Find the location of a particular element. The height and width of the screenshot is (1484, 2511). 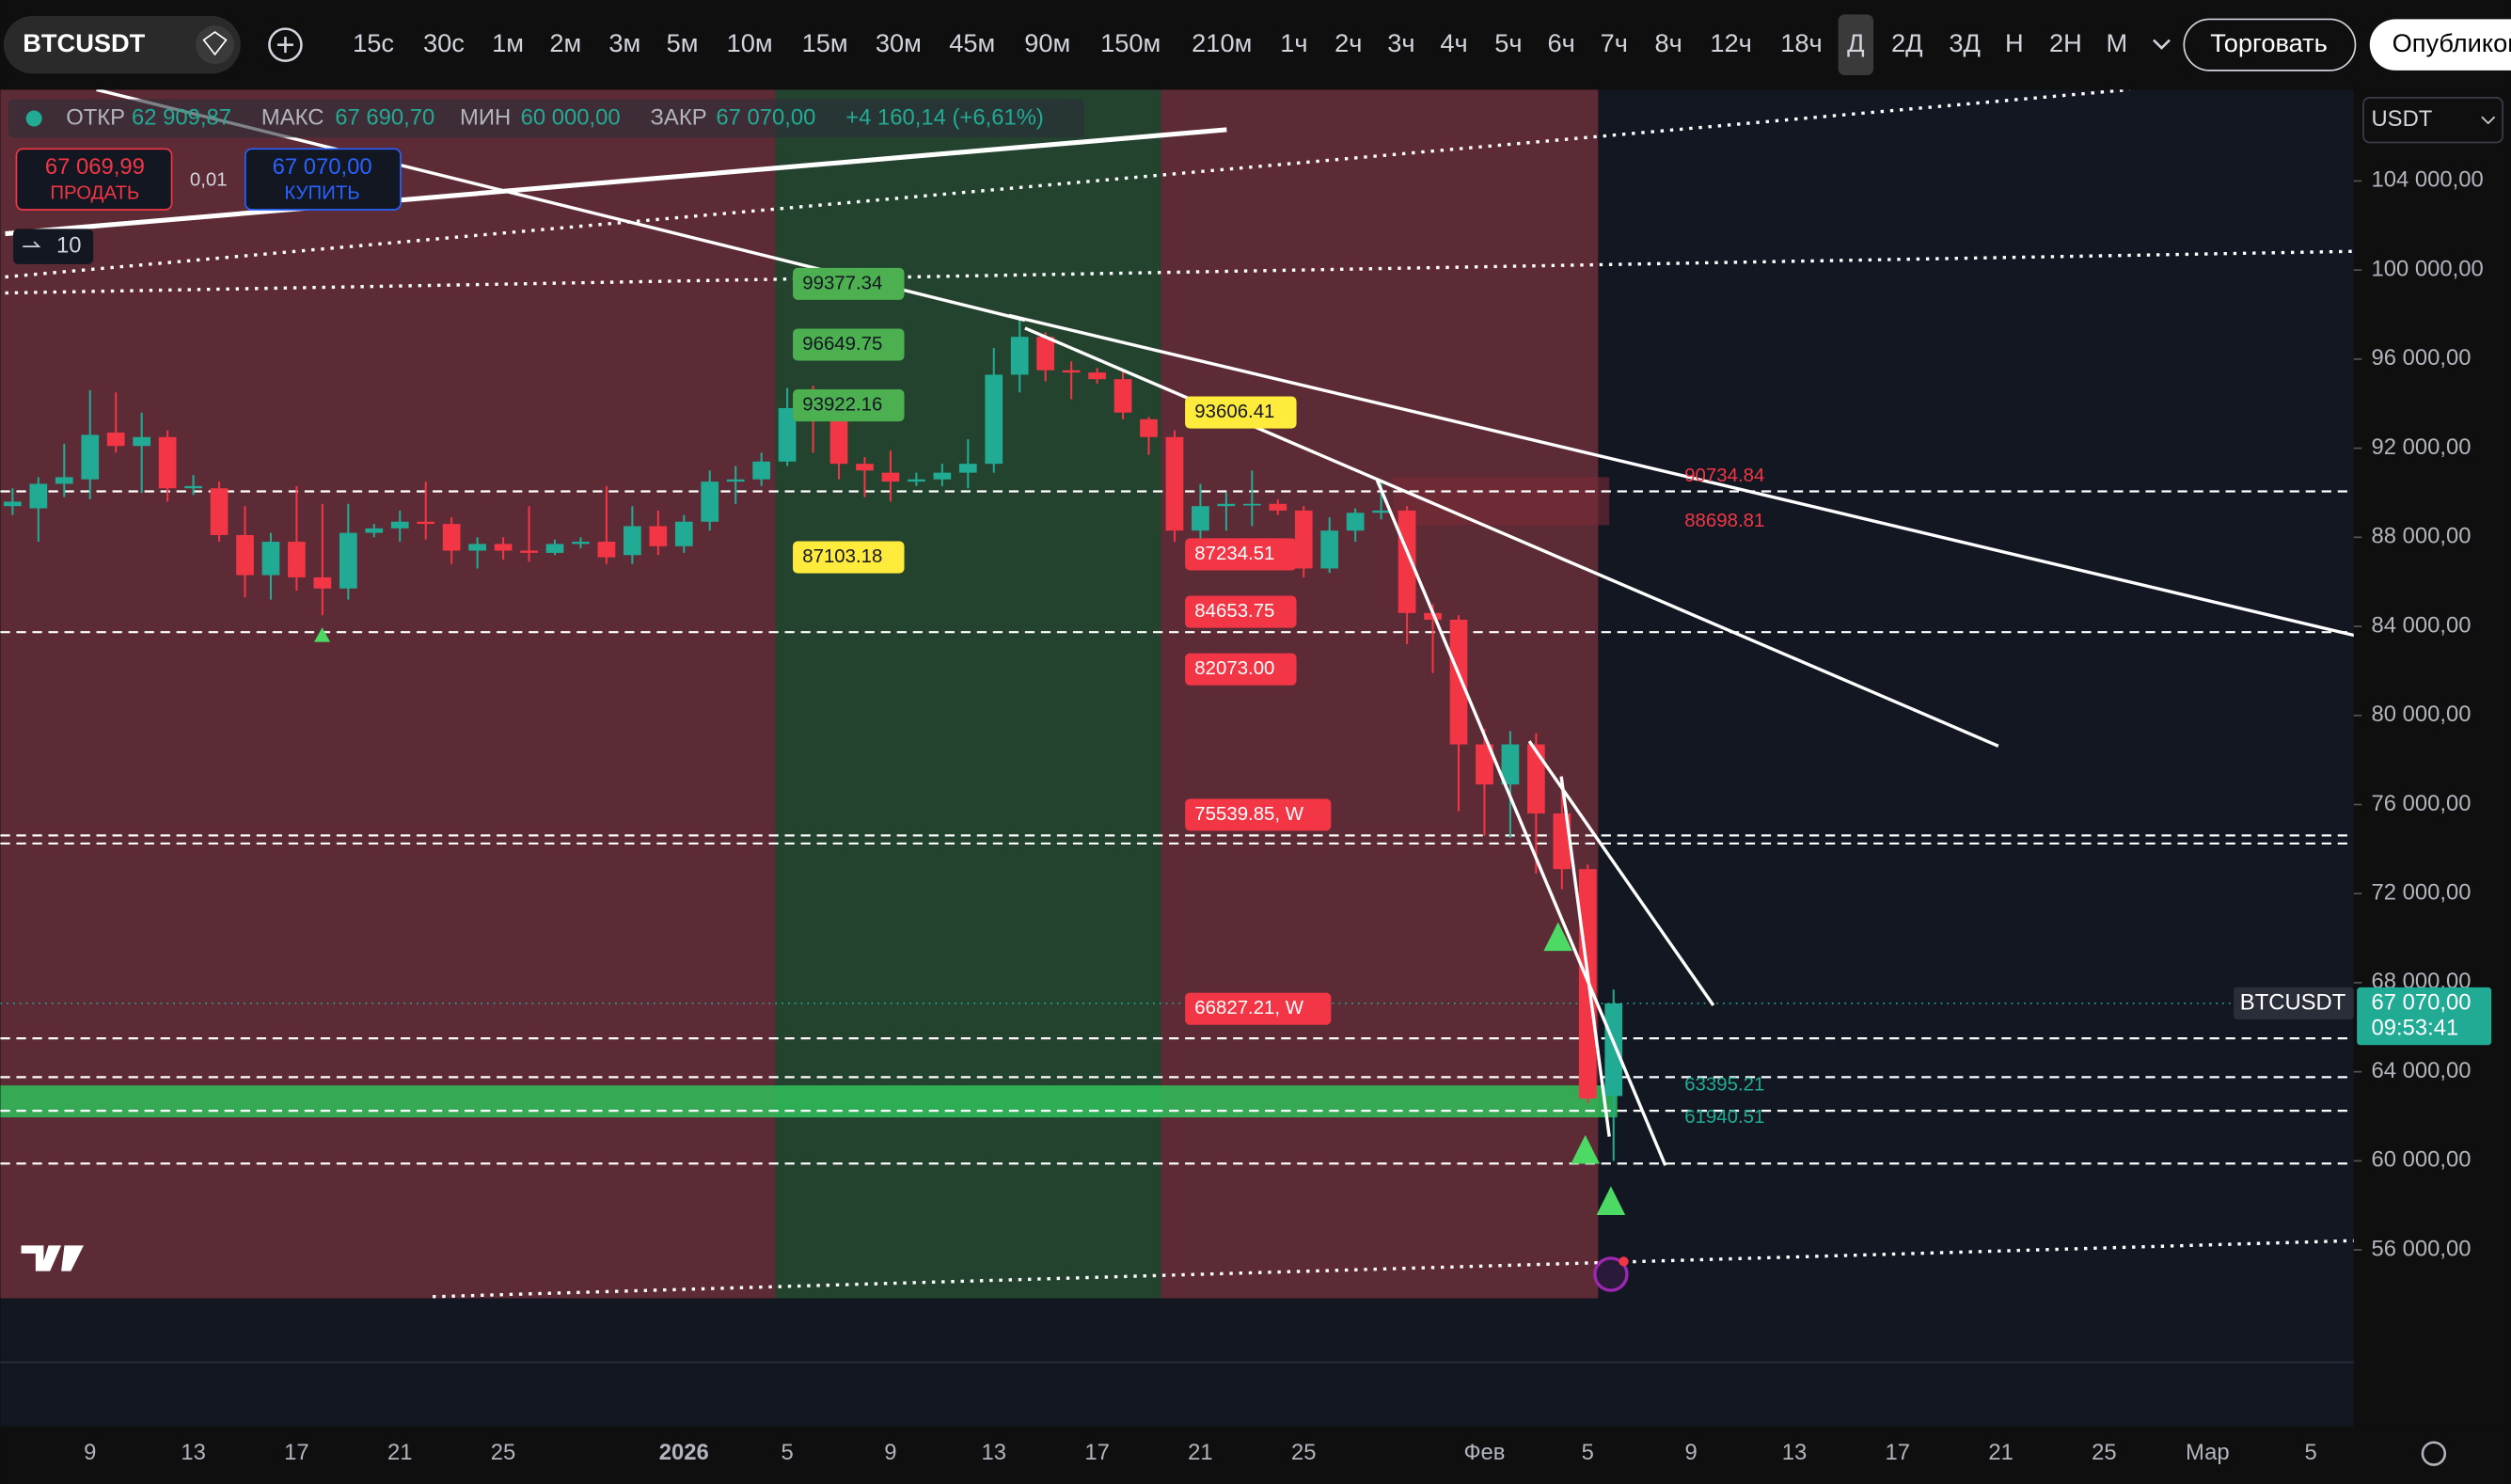

symbol: BTCUSDT is located at coordinates (84, 42).